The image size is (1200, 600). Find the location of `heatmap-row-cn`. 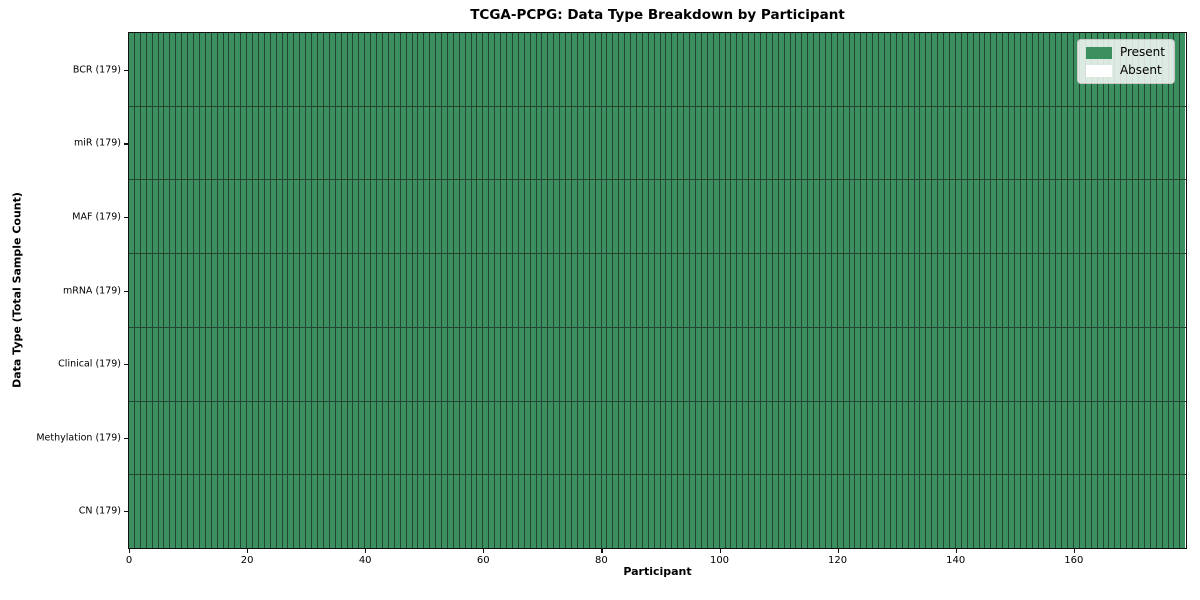

heatmap-row-cn is located at coordinates (657, 512).